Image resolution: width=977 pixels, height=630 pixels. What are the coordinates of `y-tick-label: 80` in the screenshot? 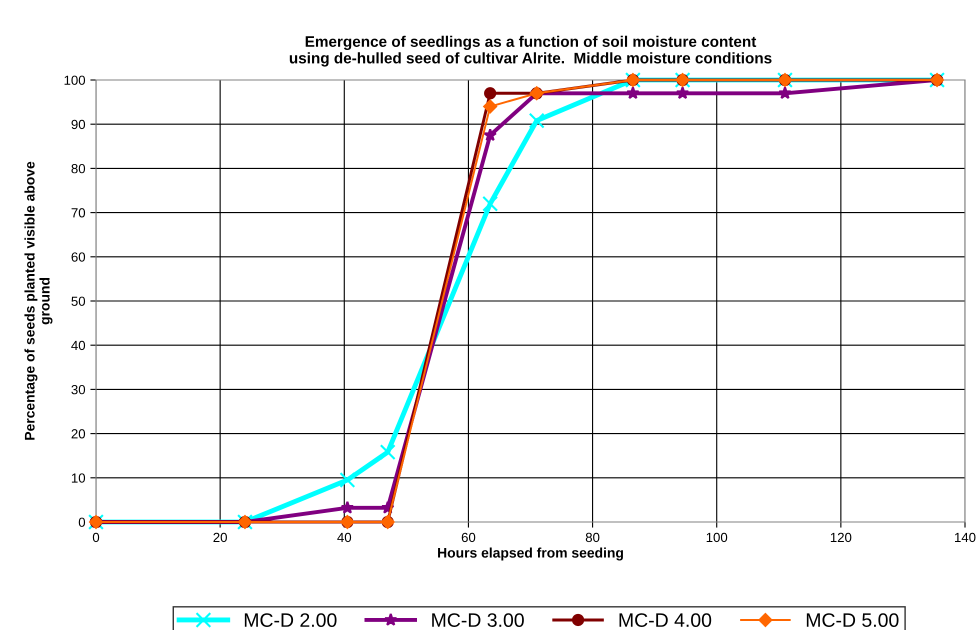 It's located at (78, 169).